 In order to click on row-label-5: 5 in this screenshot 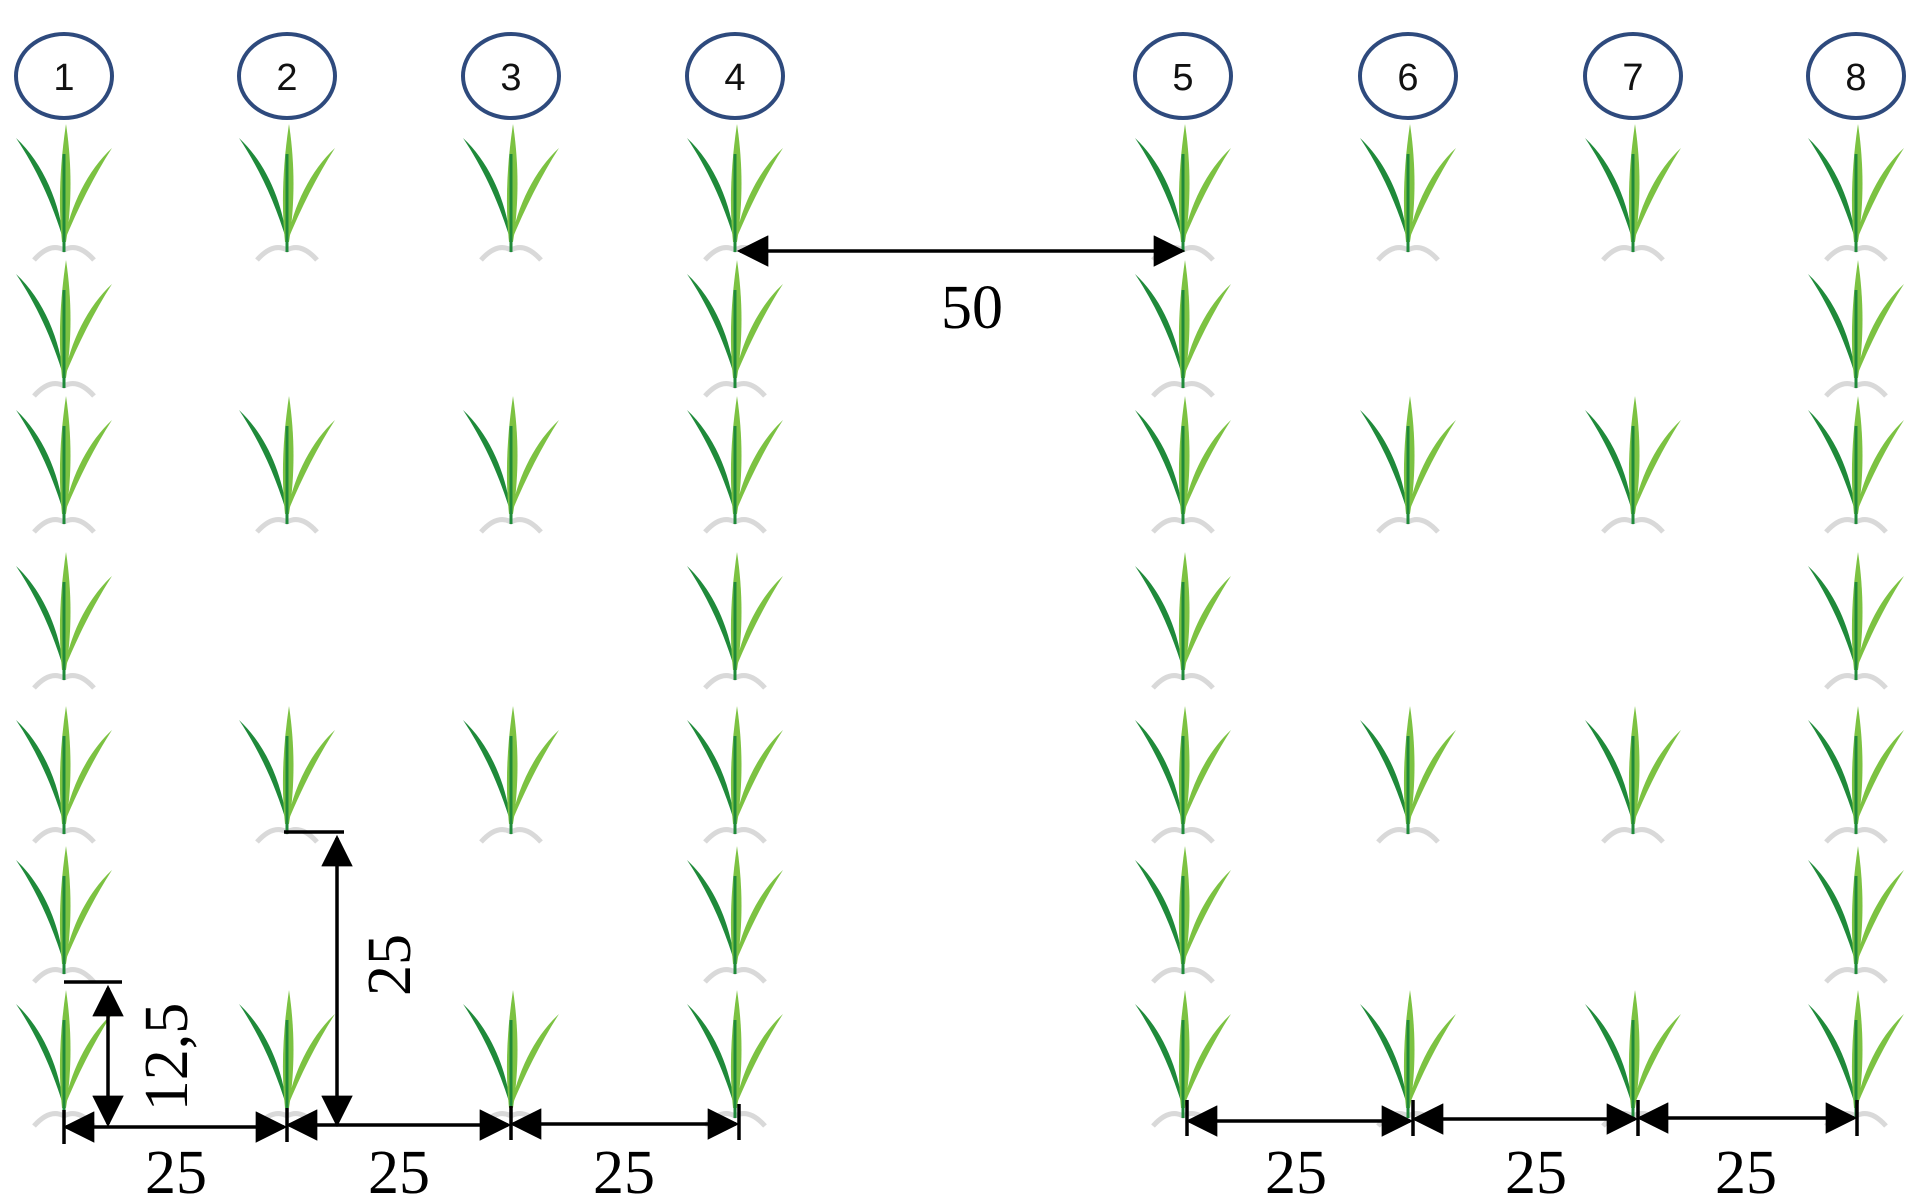, I will do `click(1183, 76)`.